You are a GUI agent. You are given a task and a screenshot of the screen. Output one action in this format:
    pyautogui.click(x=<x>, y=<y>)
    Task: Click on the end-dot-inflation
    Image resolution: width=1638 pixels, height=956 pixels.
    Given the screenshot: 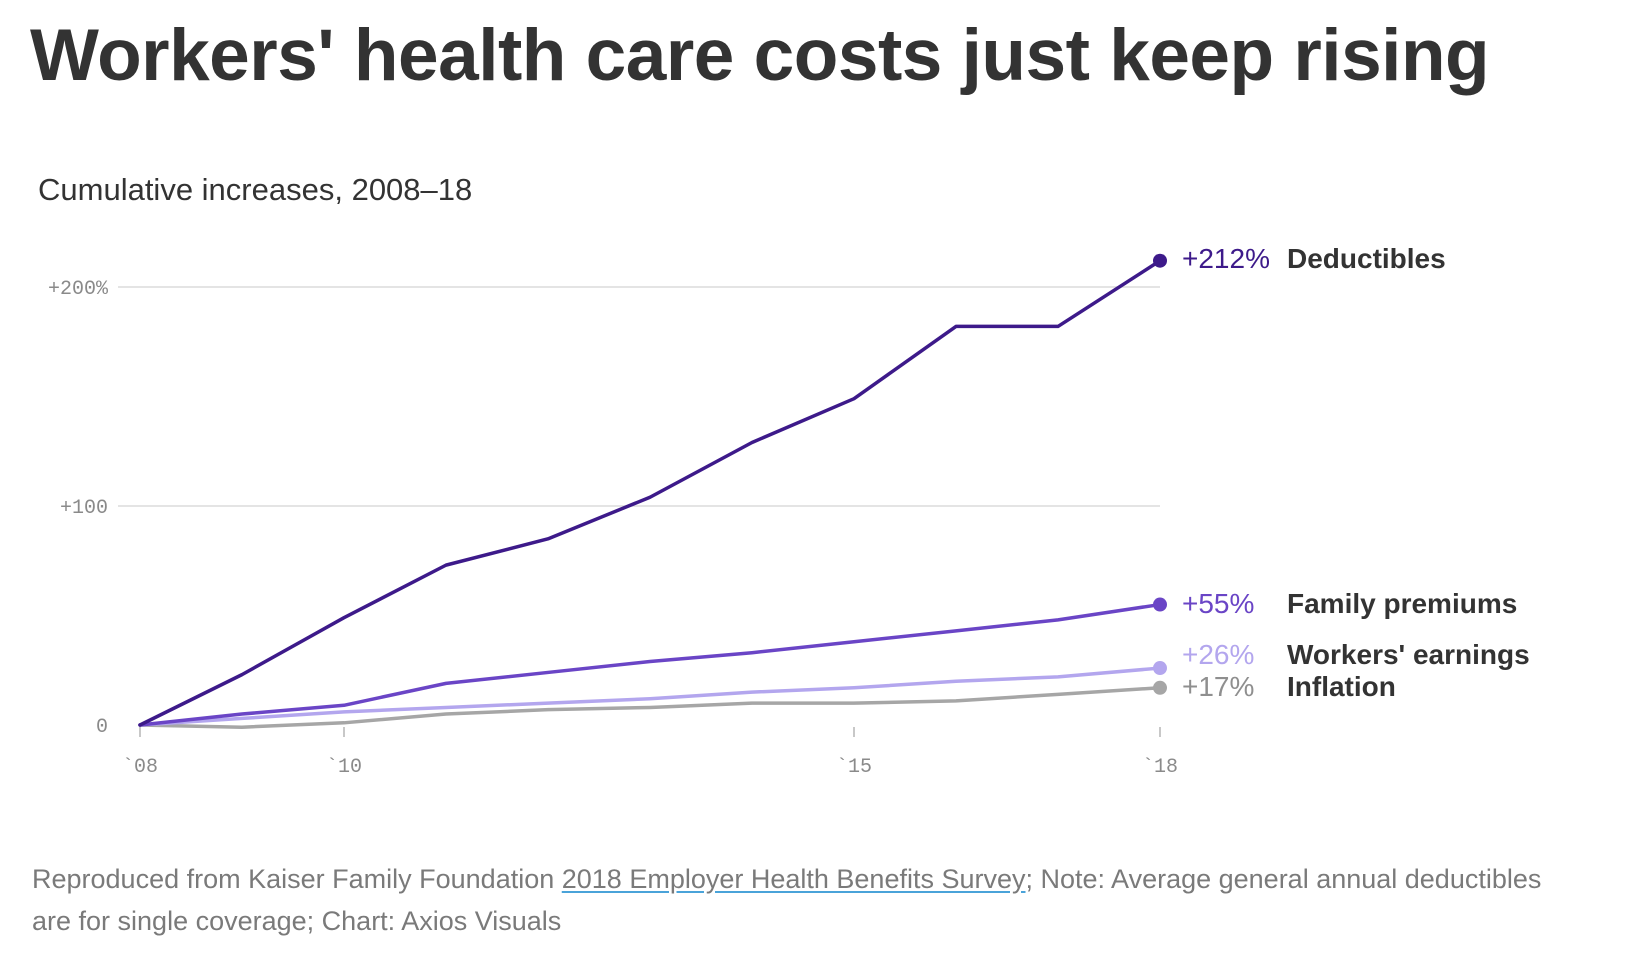 What is the action you would take?
    pyautogui.click(x=1160, y=687)
    